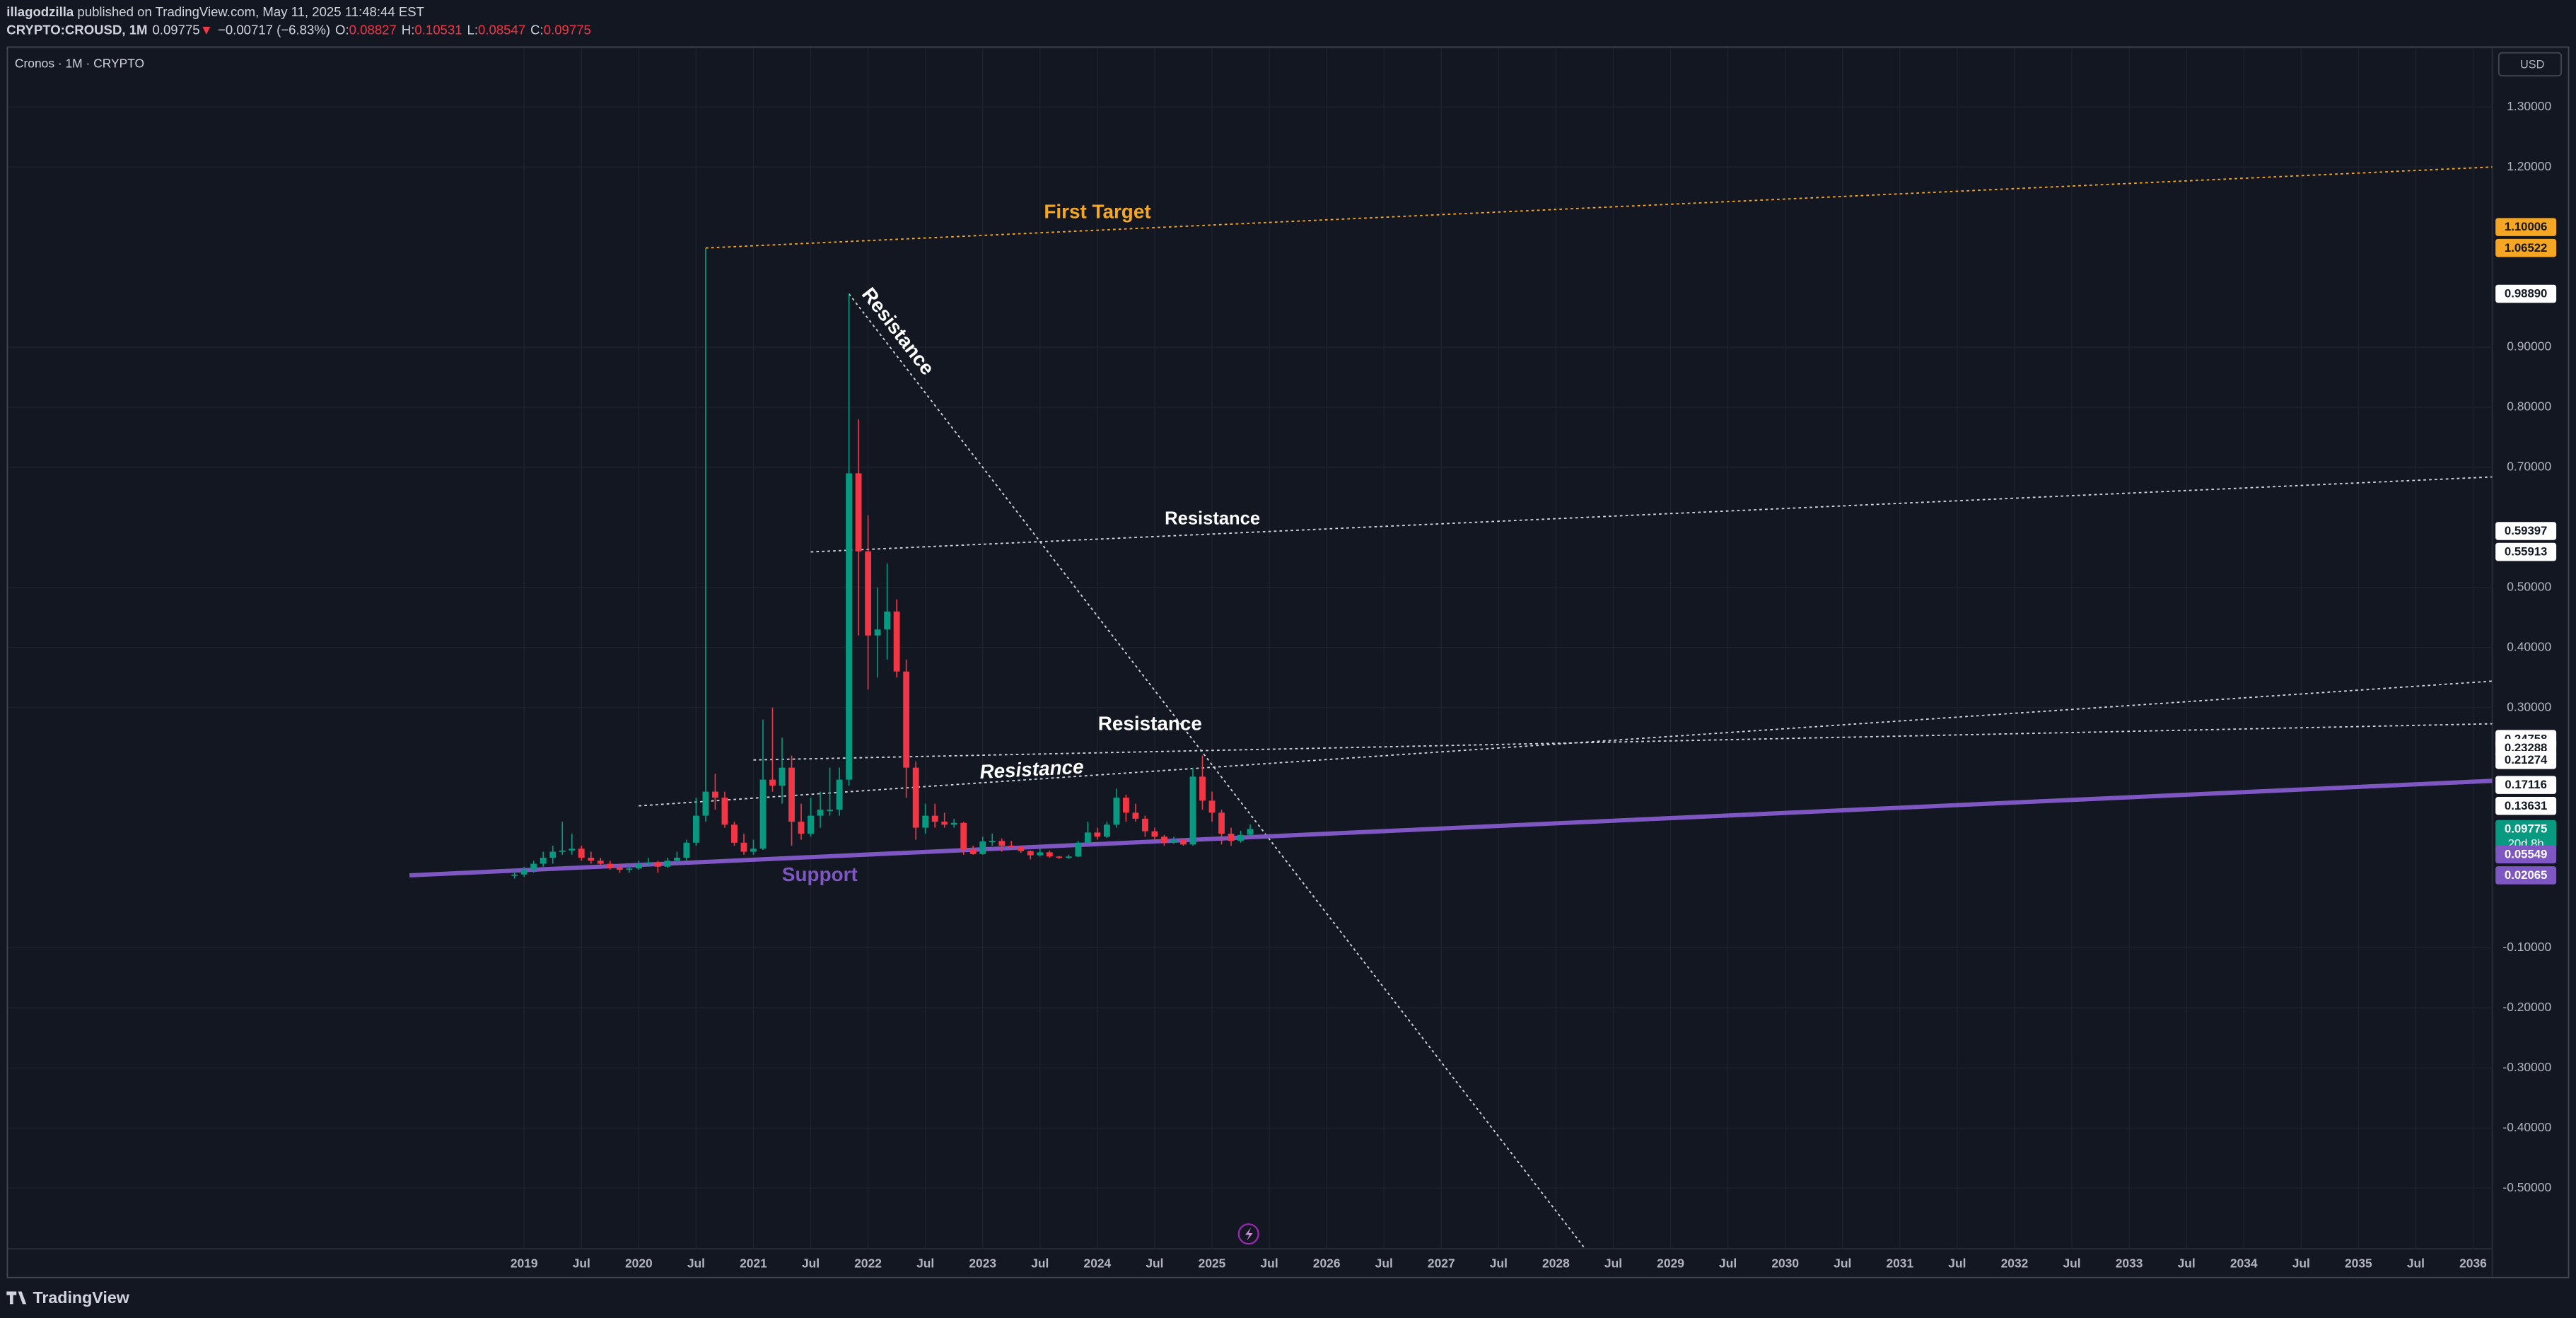 The image size is (2576, 1318). What do you see at coordinates (2129, 1263) in the screenshot?
I see `x-tick-label: 2033` at bounding box center [2129, 1263].